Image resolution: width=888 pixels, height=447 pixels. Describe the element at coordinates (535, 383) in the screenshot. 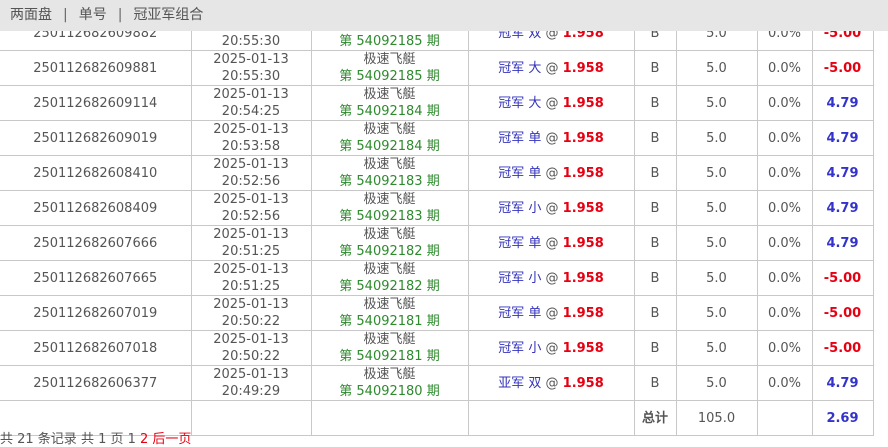

I see `bet-option: 双` at that location.